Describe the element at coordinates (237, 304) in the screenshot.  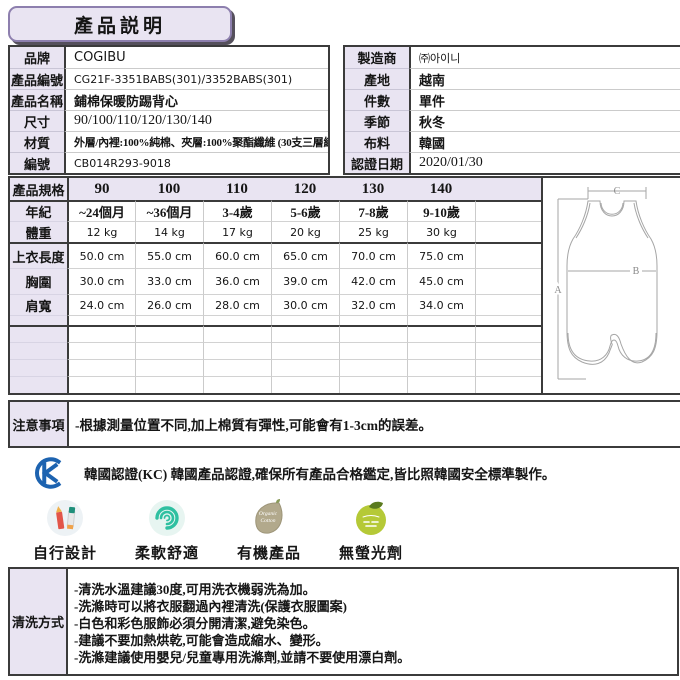
I see `spec-cell: 28.0 cm` at that location.